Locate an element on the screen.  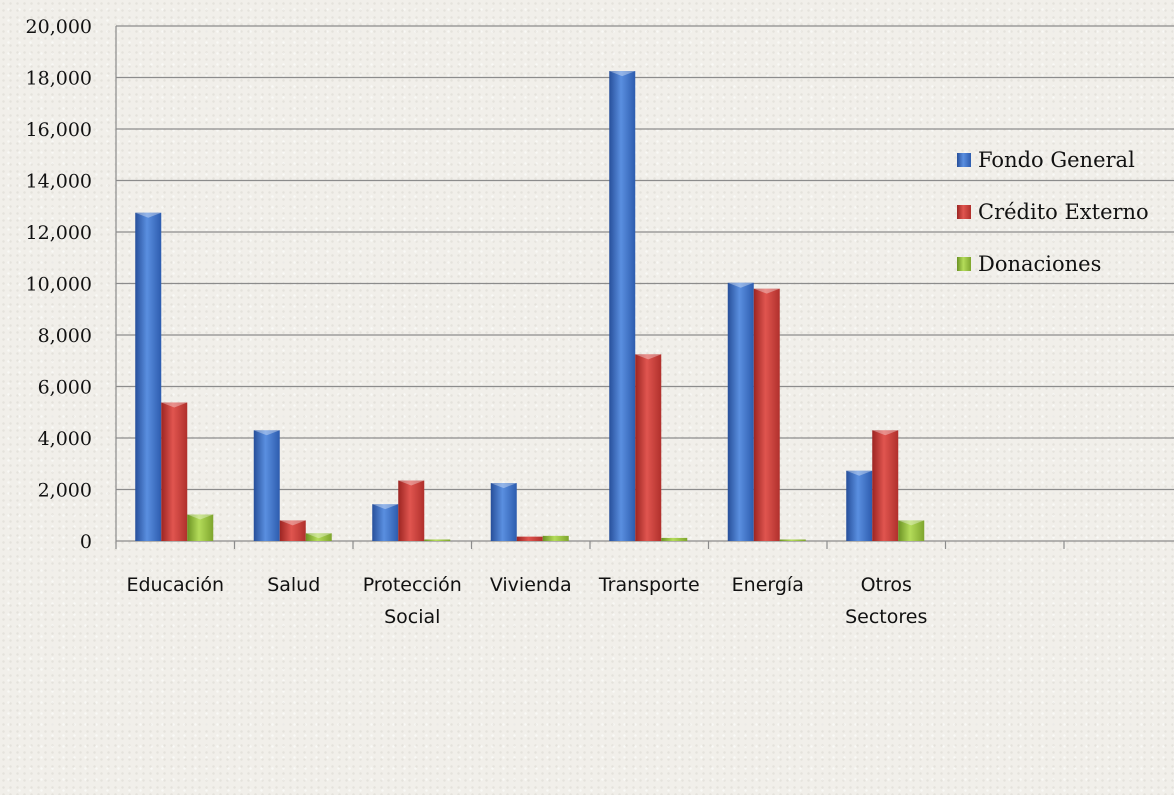
y-tick-label: 2,000 is located at coordinates (65, 491).